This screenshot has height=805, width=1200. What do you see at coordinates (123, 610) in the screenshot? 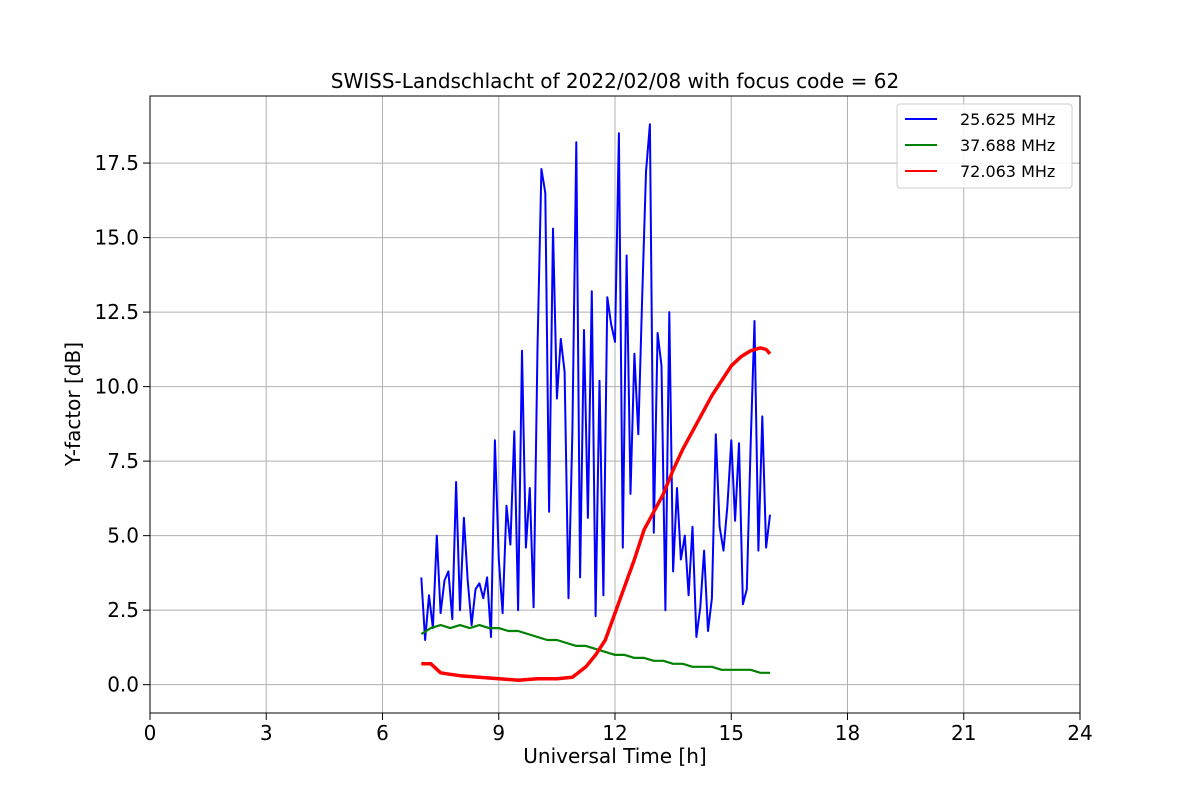
I see `y-tick-label: 2.5` at bounding box center [123, 610].